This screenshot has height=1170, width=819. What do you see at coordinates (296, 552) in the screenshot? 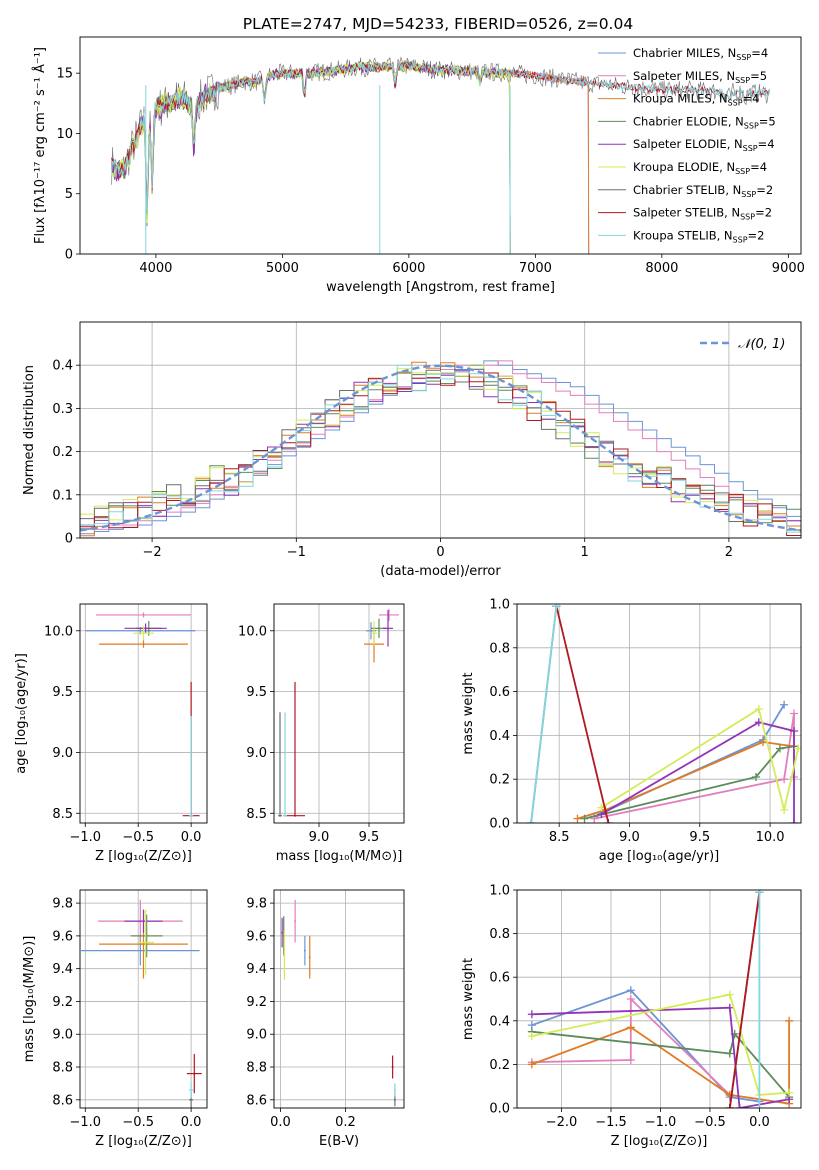
I see `x-tick-label: −1` at bounding box center [296, 552].